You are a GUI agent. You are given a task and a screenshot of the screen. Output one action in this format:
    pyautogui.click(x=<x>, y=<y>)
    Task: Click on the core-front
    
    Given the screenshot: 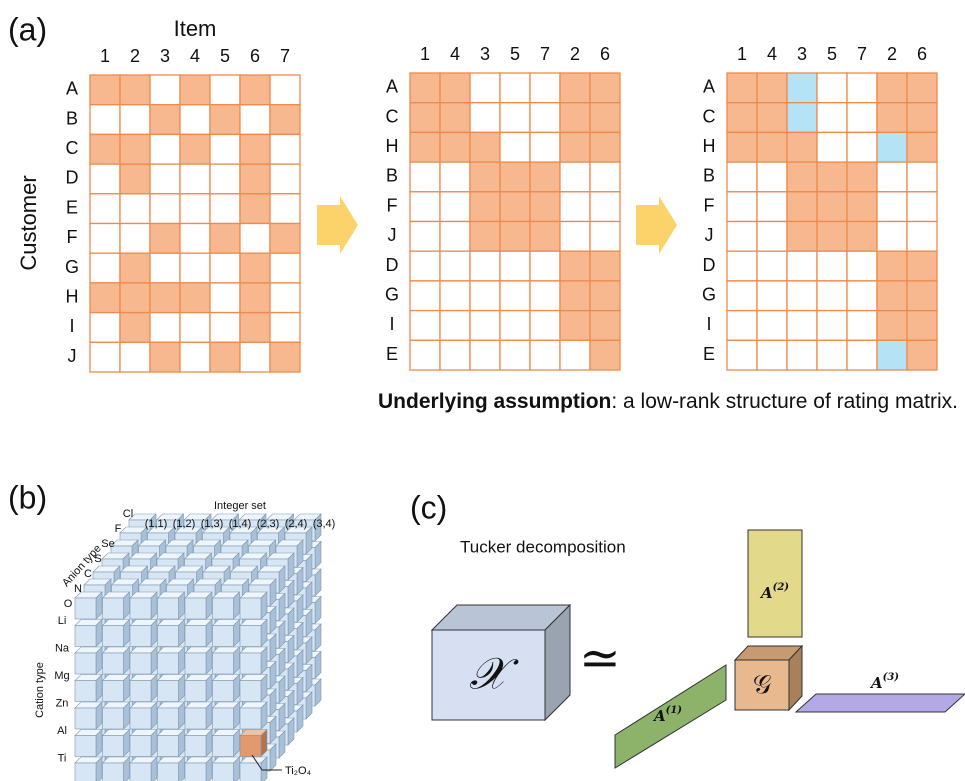 What is the action you would take?
    pyautogui.click(x=762, y=685)
    